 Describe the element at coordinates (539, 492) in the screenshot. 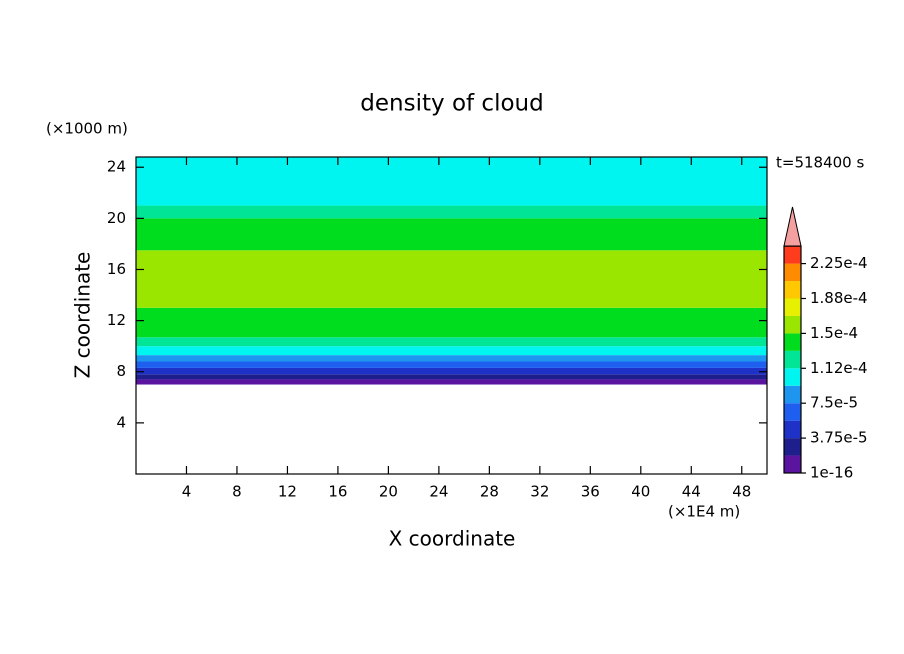

I see `x-tick-label: 32` at that location.